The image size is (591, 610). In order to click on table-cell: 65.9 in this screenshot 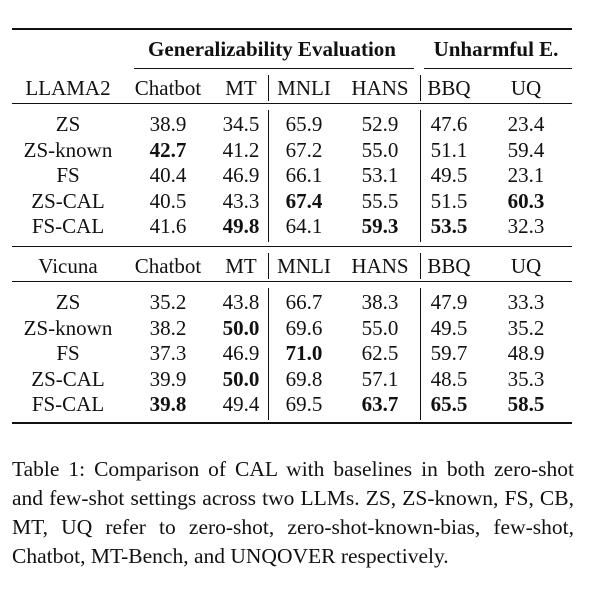, I will do `click(304, 124)`.